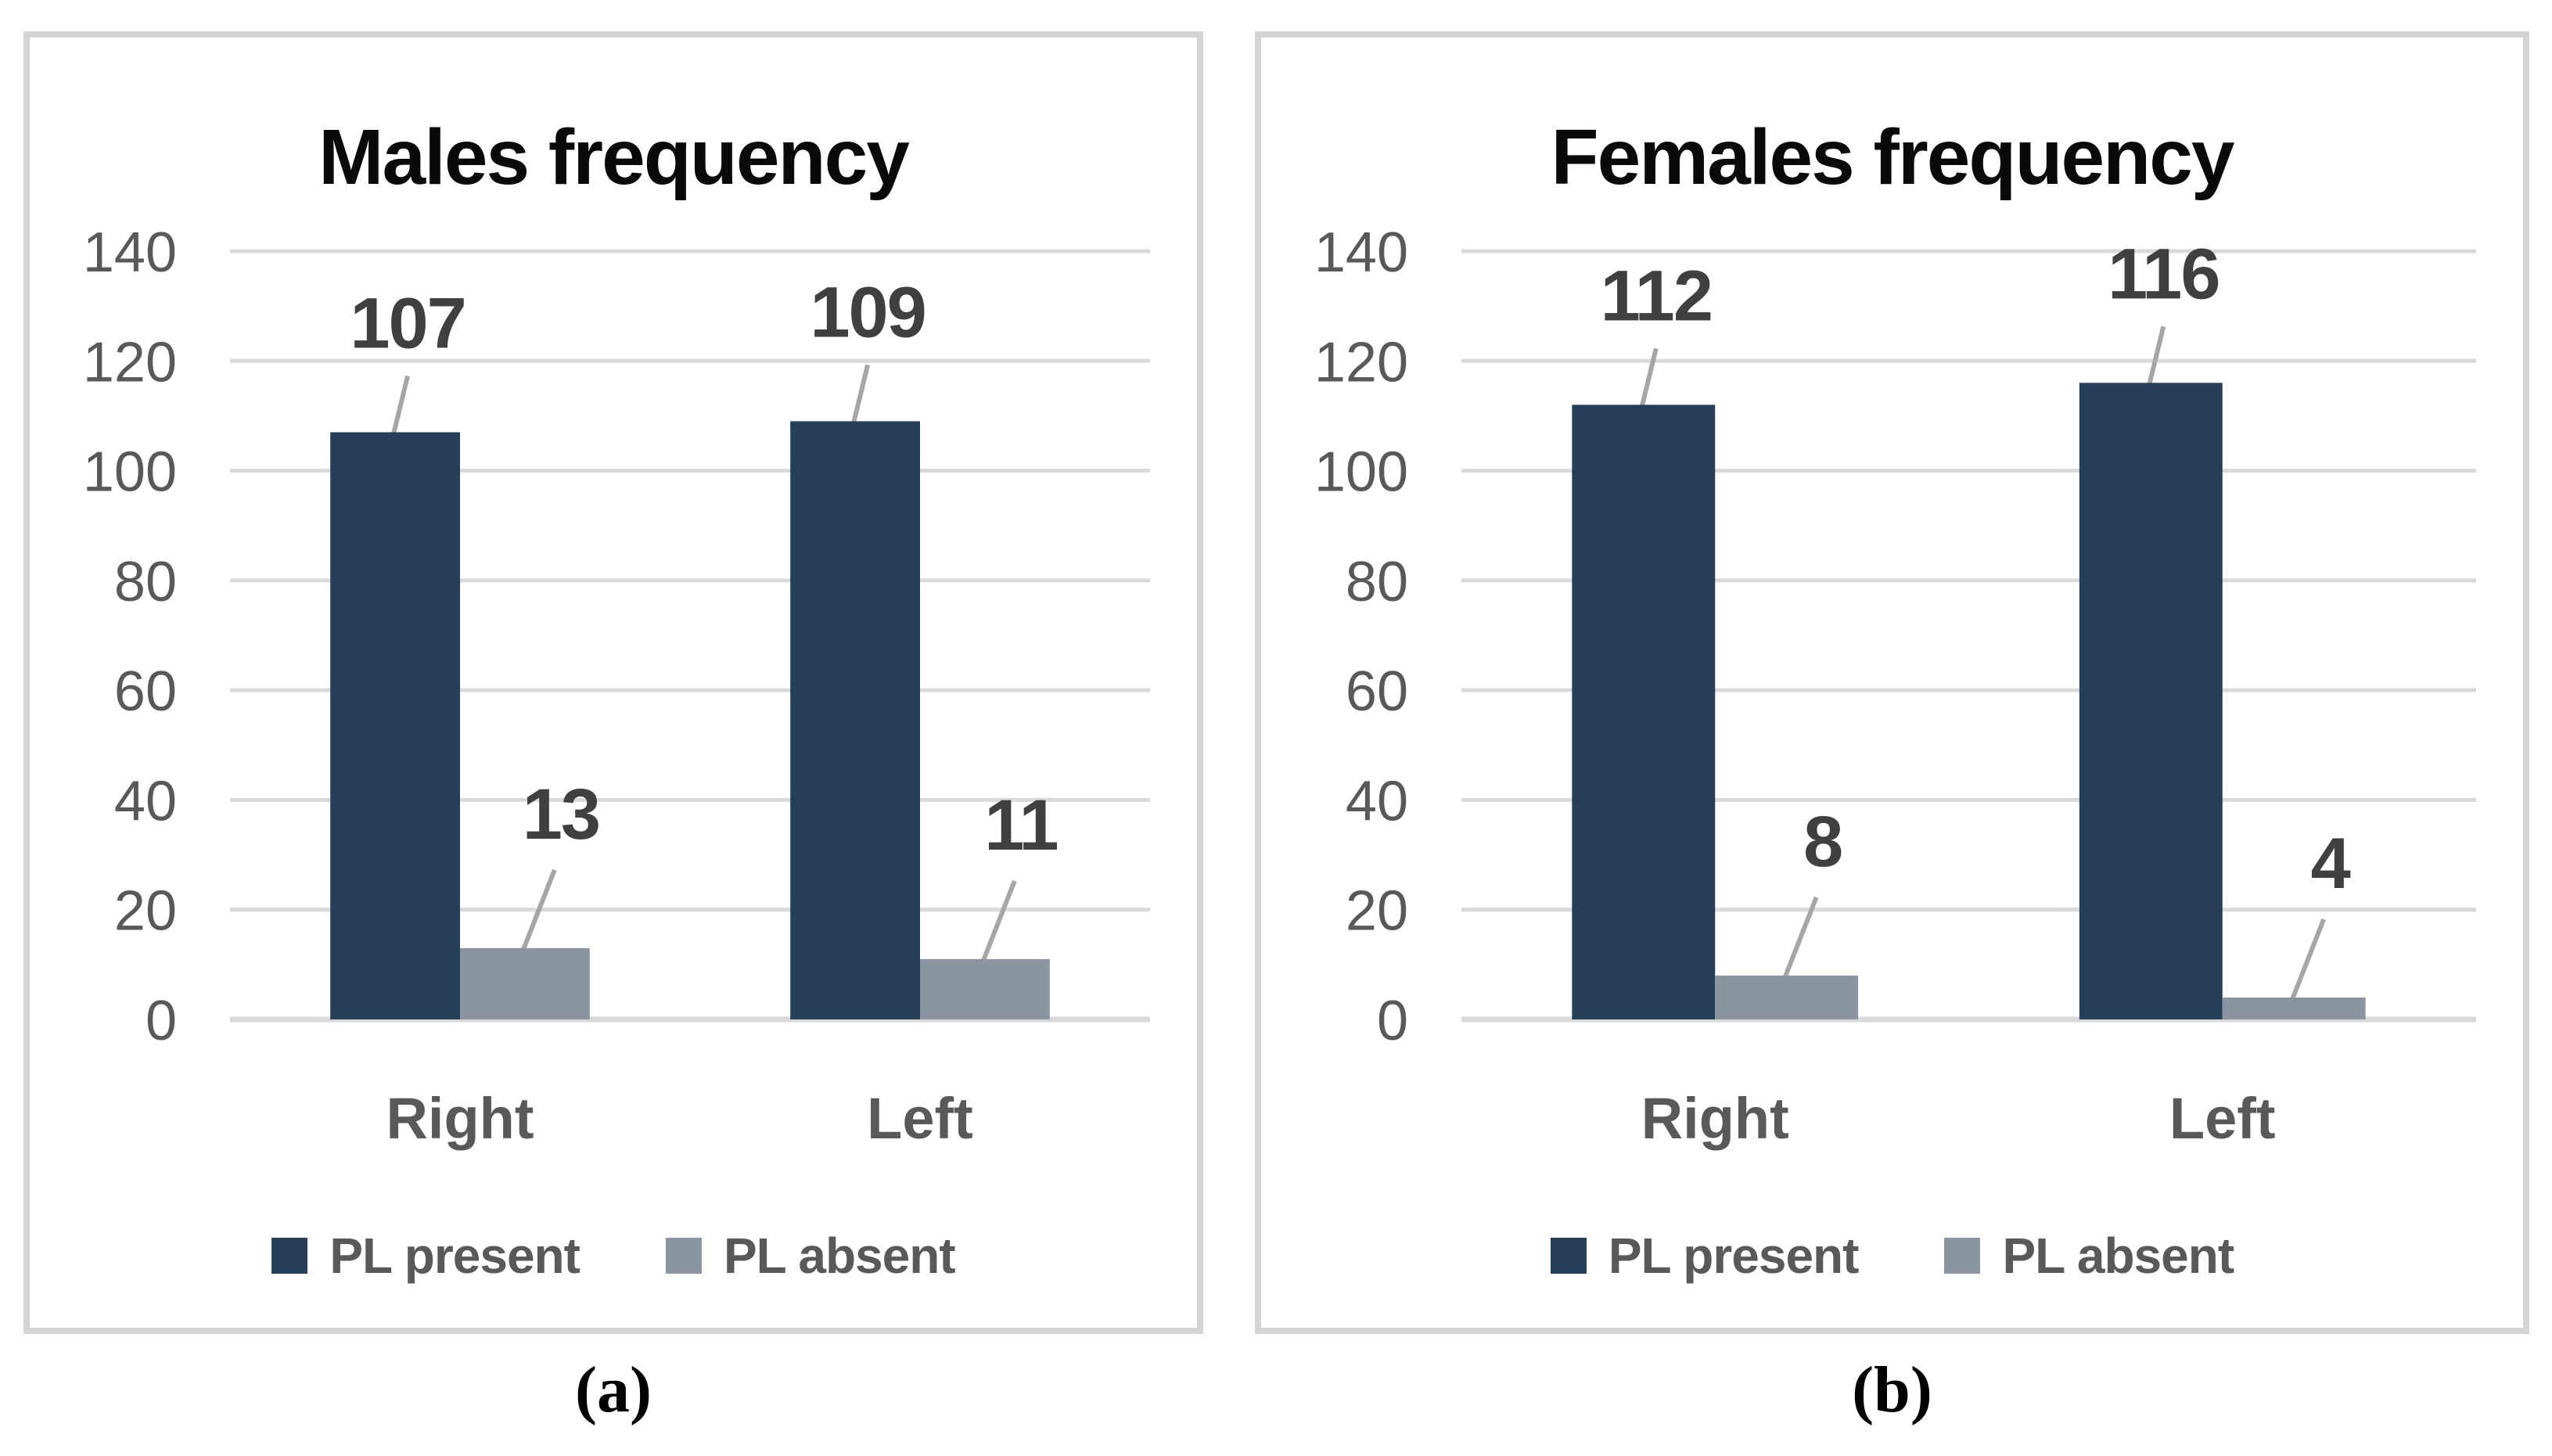 The height and width of the screenshot is (1456, 2552). Describe the element at coordinates (1822, 842) in the screenshot. I see `data-label: 8` at that location.